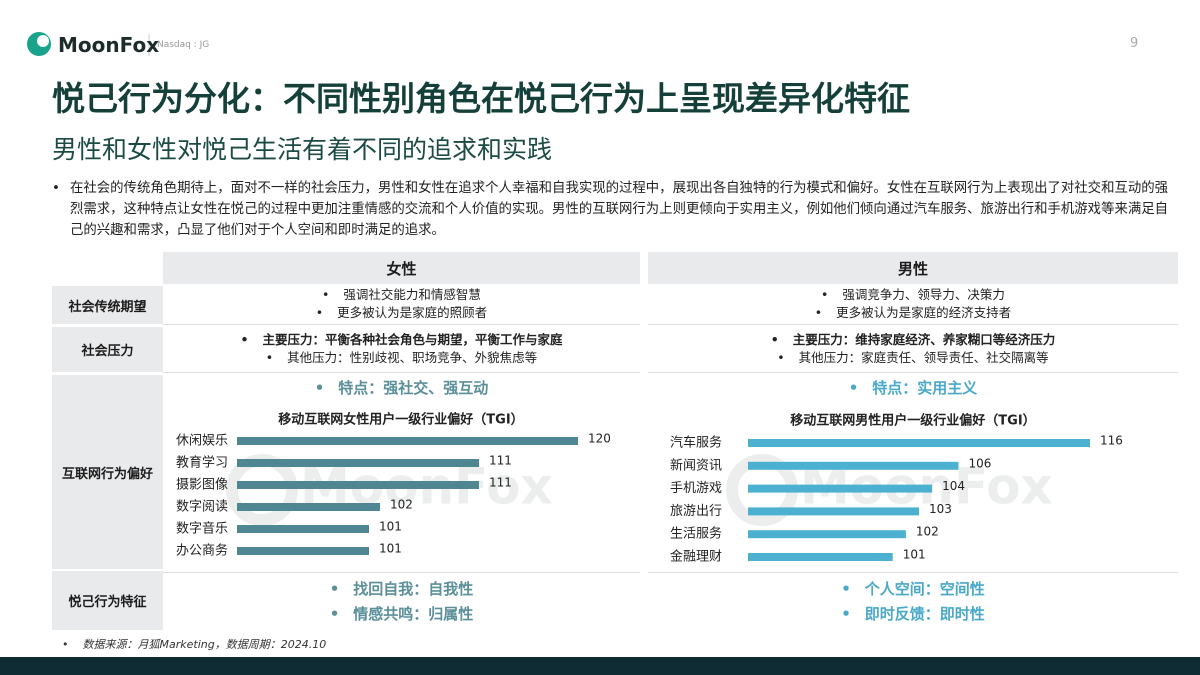  I want to click on value-label: 104, so click(953, 486).